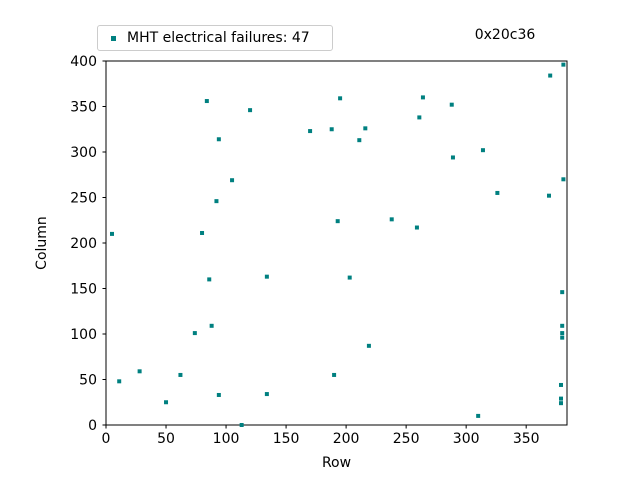 The image size is (640, 480). What do you see at coordinates (83, 244) in the screenshot?
I see `y-tick-label: 200` at bounding box center [83, 244].